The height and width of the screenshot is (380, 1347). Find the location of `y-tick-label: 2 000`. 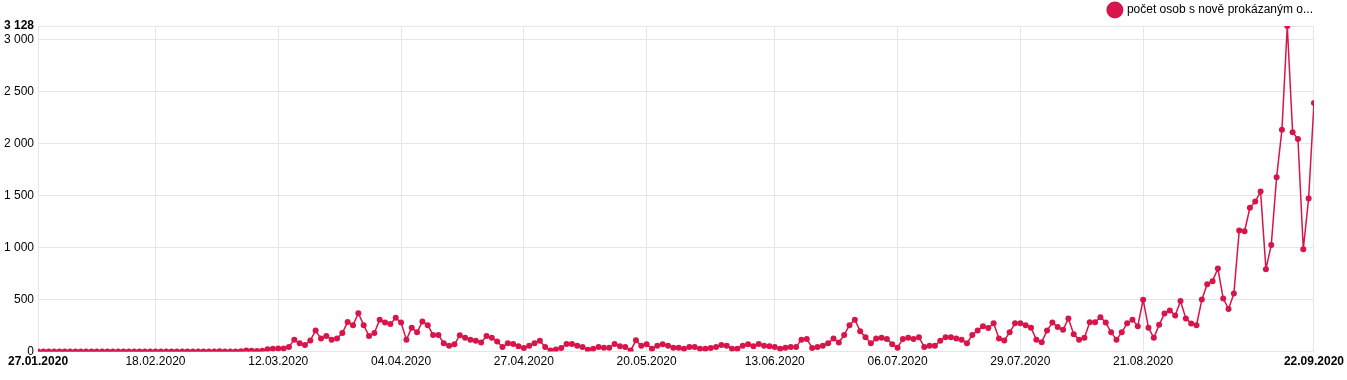

y-tick-label: 2 000 is located at coordinates (19, 142).